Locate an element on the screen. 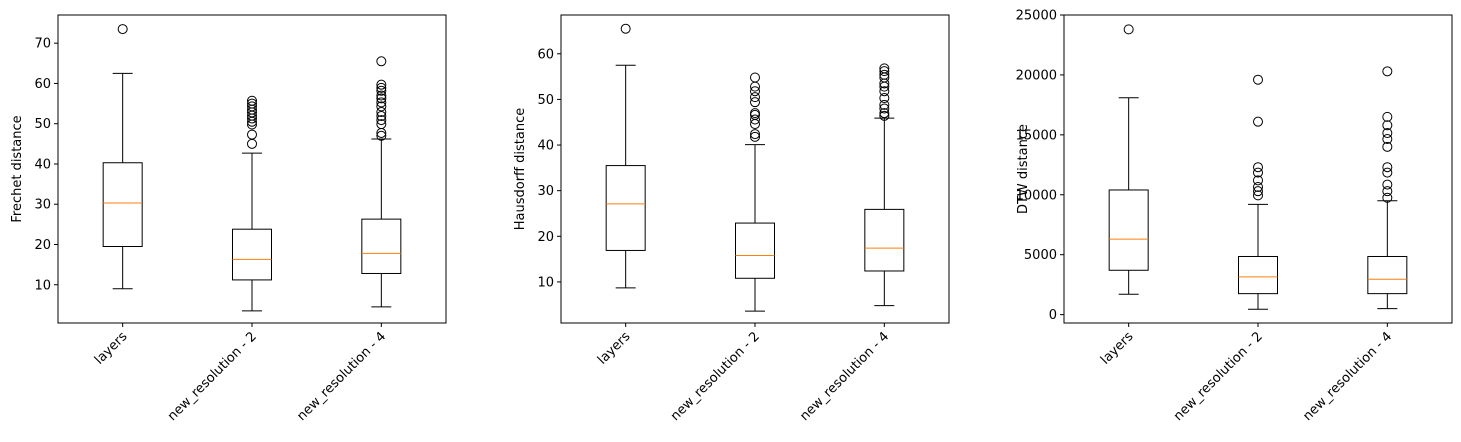  y-tick-label: 5000 is located at coordinates (1040, 255).